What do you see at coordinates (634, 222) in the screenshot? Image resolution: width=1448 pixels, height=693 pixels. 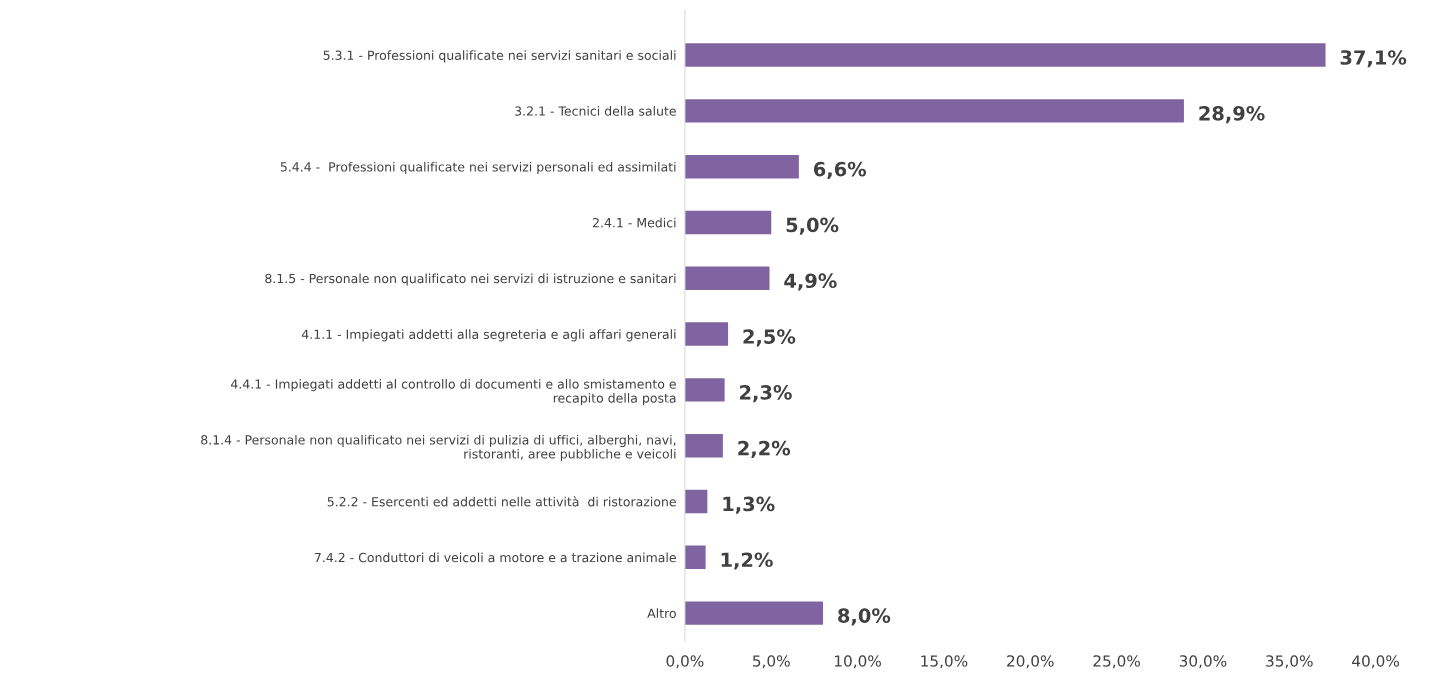 I see `y-tick-label: 2.4.1 - Medici` at bounding box center [634, 222].